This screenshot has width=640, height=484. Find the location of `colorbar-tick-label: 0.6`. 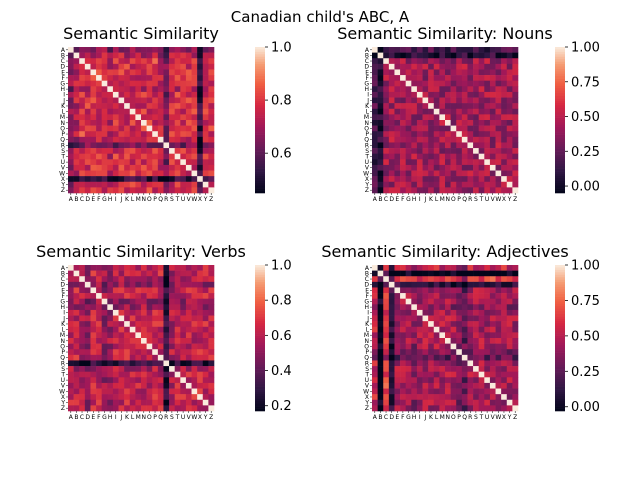

colorbar-tick-label: 0.6 is located at coordinates (281, 336).